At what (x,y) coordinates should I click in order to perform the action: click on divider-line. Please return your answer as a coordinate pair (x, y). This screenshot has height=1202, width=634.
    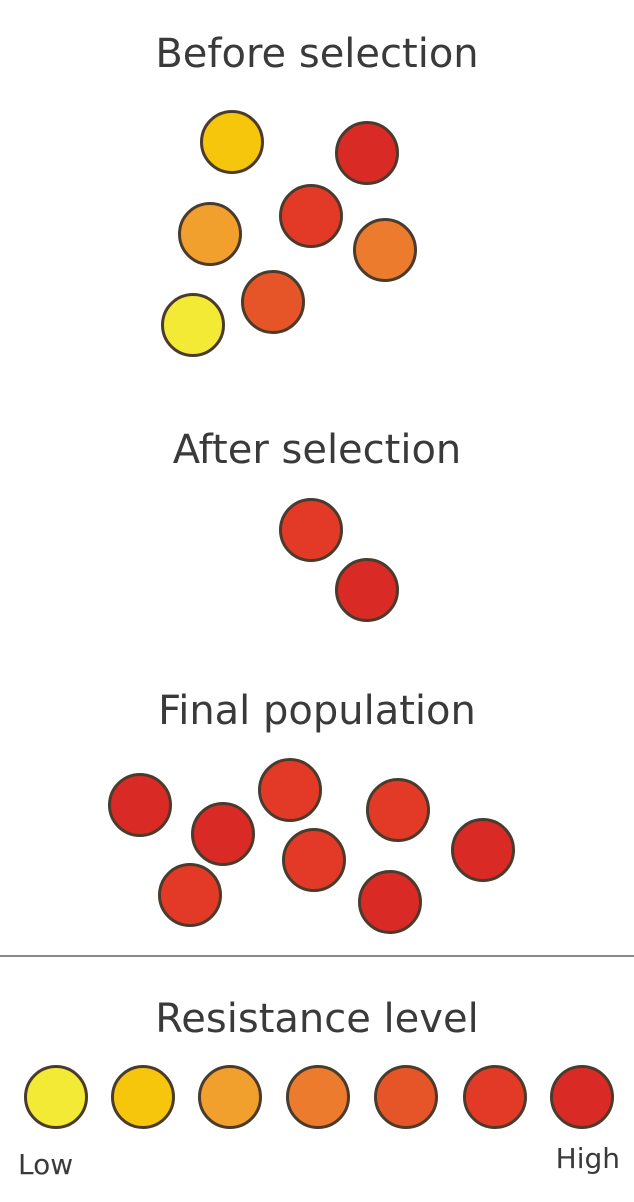
    Looking at the image, I should click on (317, 956).